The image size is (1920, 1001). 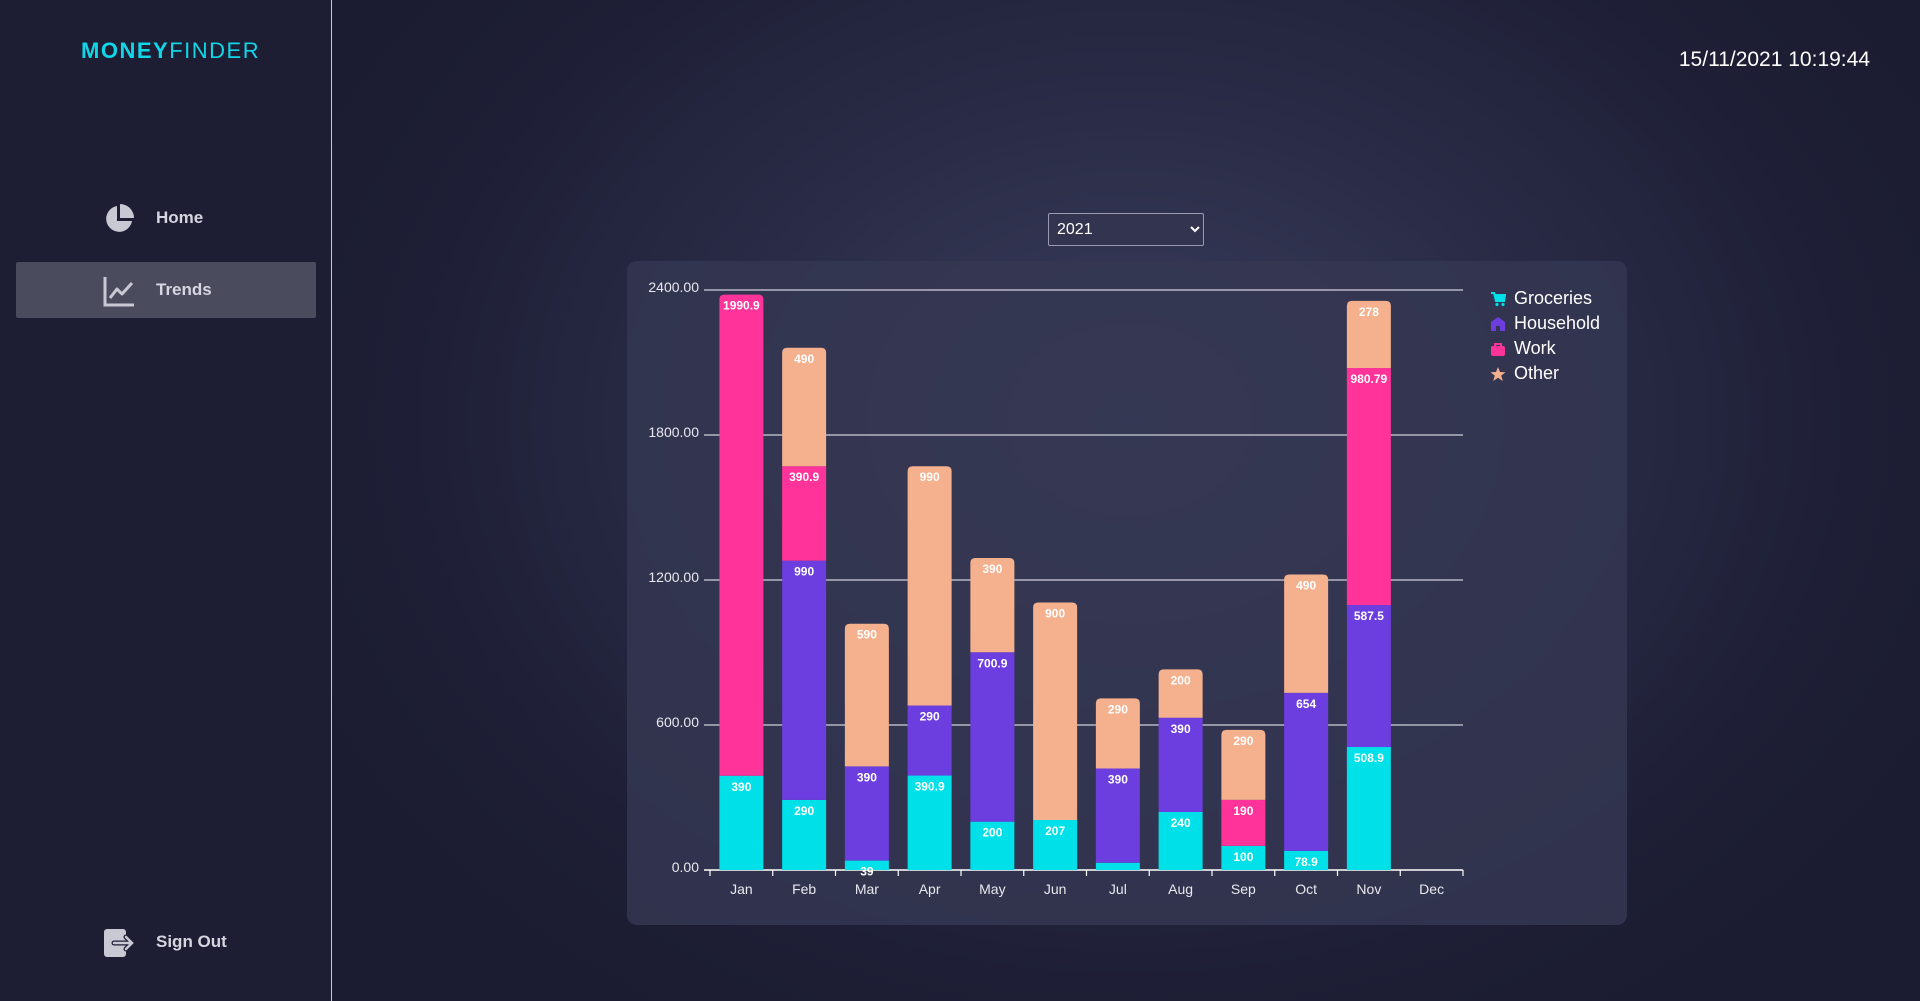 I want to click on y-tick-label: 2400.00, so click(x=673, y=287).